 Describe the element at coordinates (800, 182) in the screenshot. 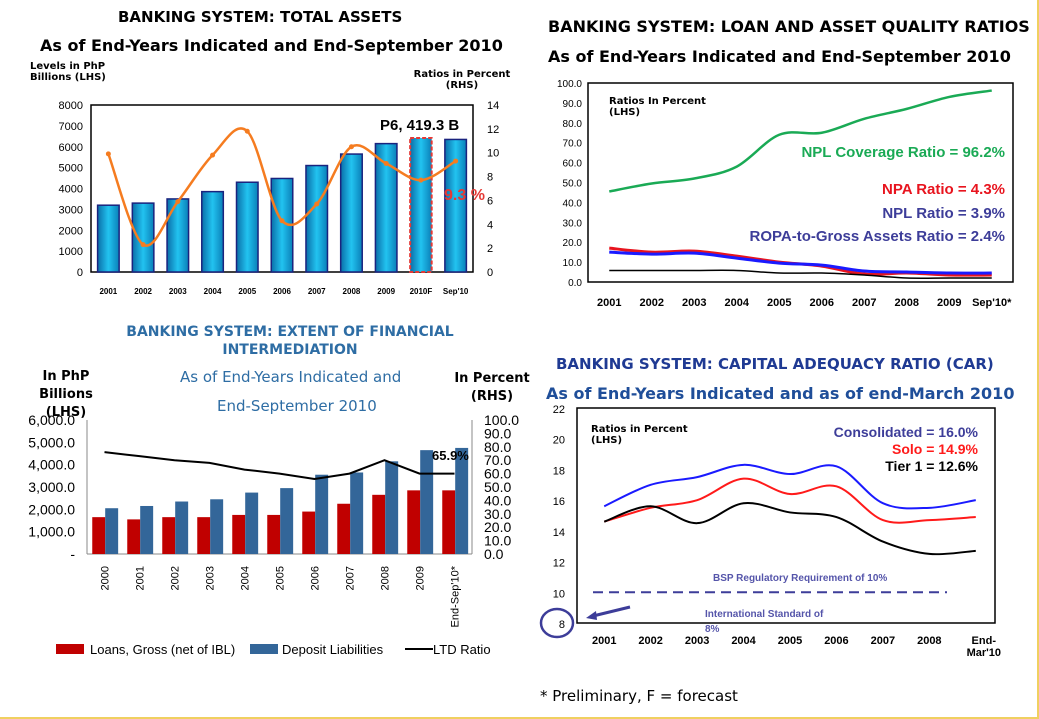

I see `quality-plot-area` at that location.